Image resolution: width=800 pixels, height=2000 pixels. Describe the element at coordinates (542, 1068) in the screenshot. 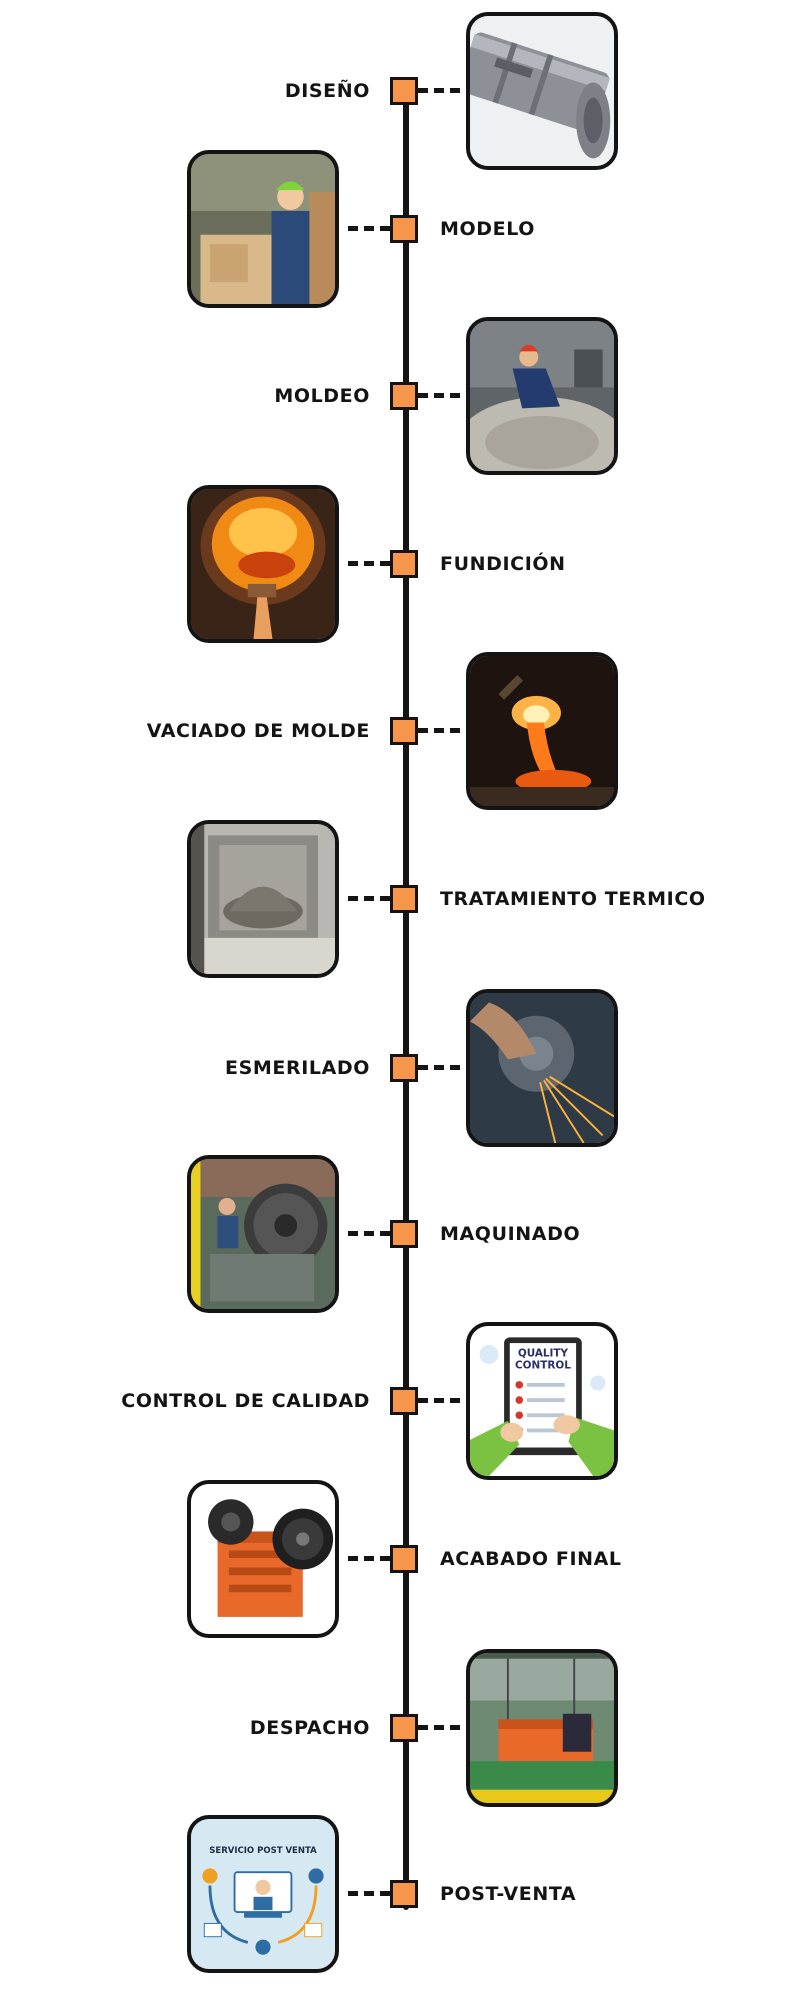

I see `step-photo-grinding` at that location.